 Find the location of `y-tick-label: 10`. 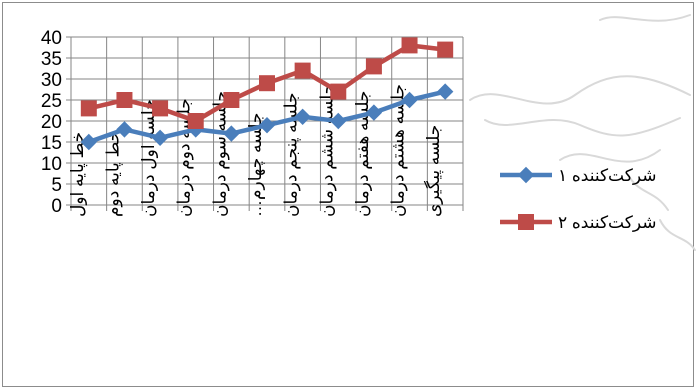

y-tick-label: 10 is located at coordinates (51, 164).